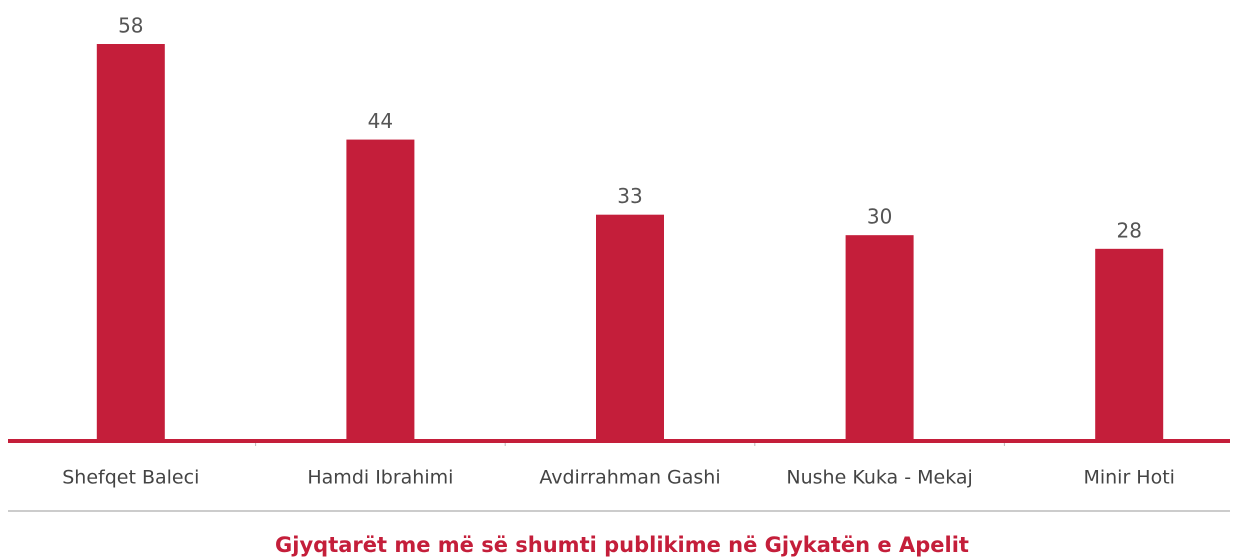 The image size is (1244, 558). What do you see at coordinates (629, 196) in the screenshot?
I see `value-label: 33` at bounding box center [629, 196].